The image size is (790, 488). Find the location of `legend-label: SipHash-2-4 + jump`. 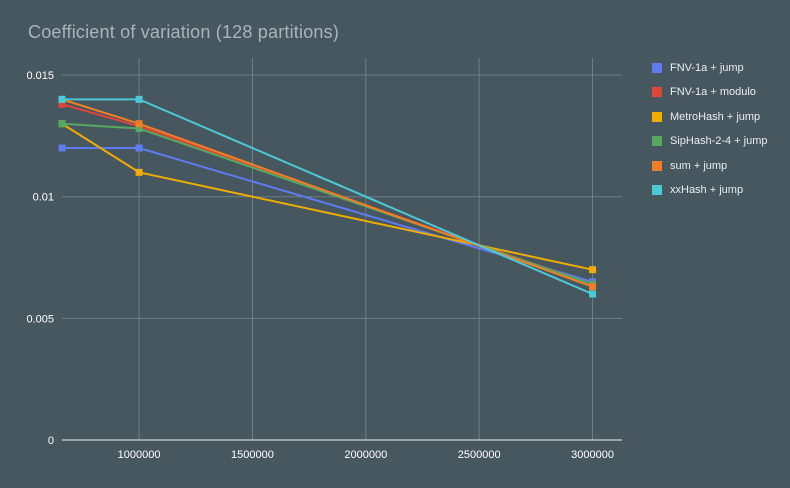

legend-label: SipHash-2-4 + jump is located at coordinates (719, 141).